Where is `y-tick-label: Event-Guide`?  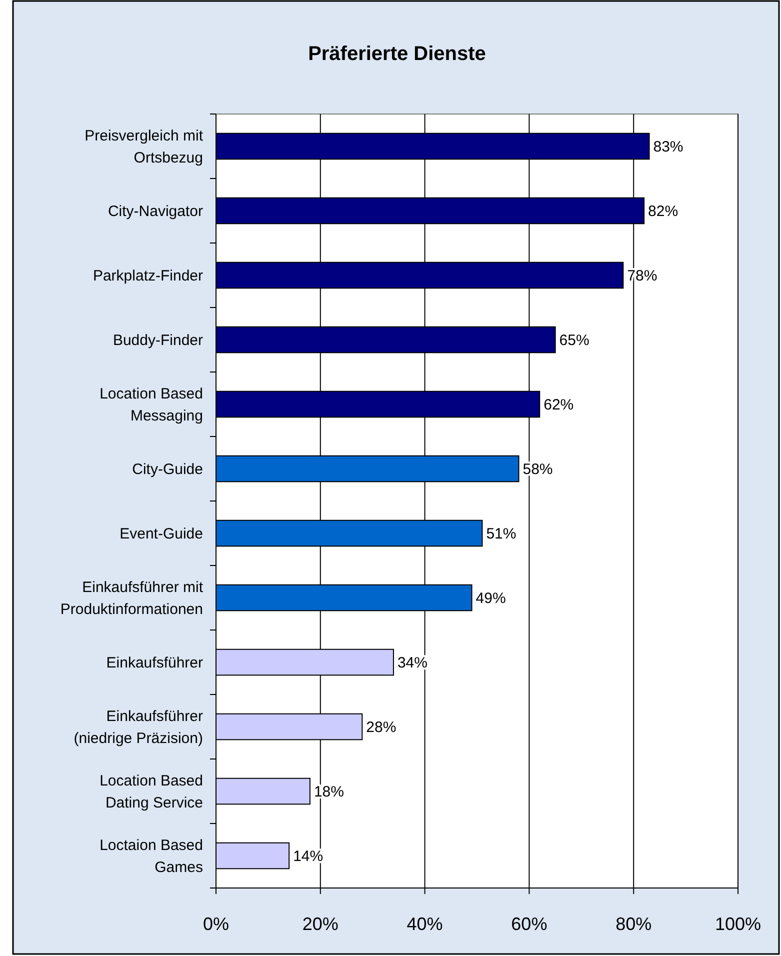 y-tick-label: Event-Guide is located at coordinates (161, 534).